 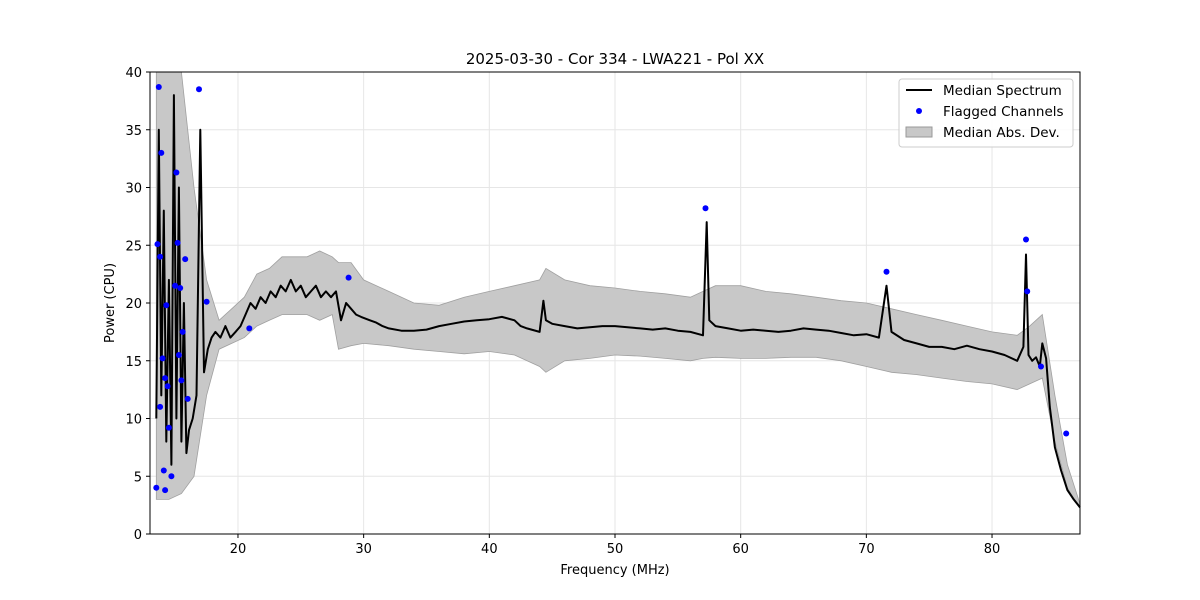 What do you see at coordinates (919, 132) in the screenshot?
I see `legend-fill-swatch` at bounding box center [919, 132].